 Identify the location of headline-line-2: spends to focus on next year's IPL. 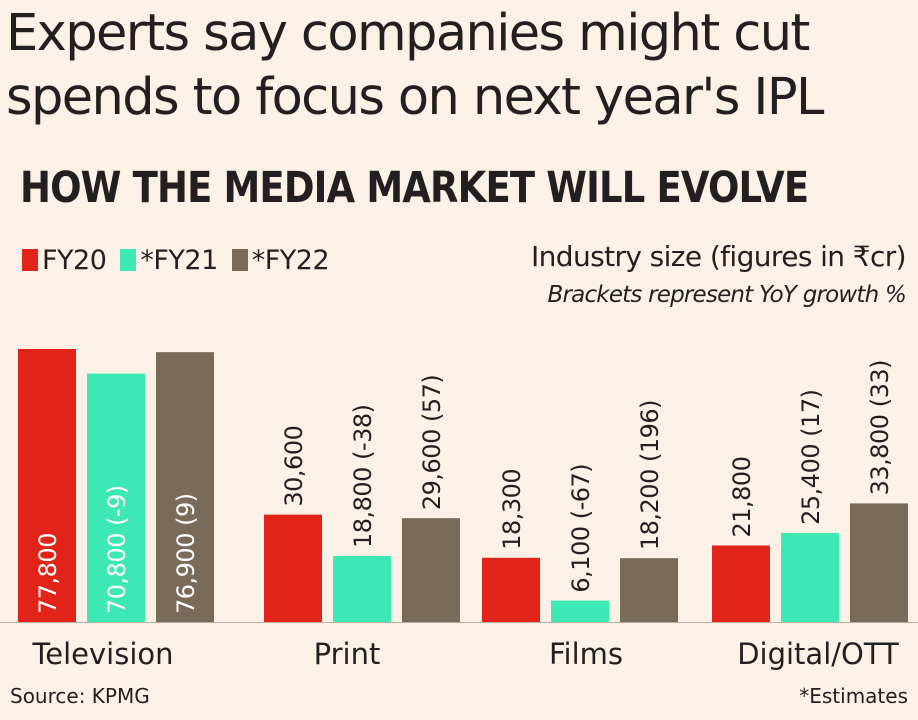
(415, 97).